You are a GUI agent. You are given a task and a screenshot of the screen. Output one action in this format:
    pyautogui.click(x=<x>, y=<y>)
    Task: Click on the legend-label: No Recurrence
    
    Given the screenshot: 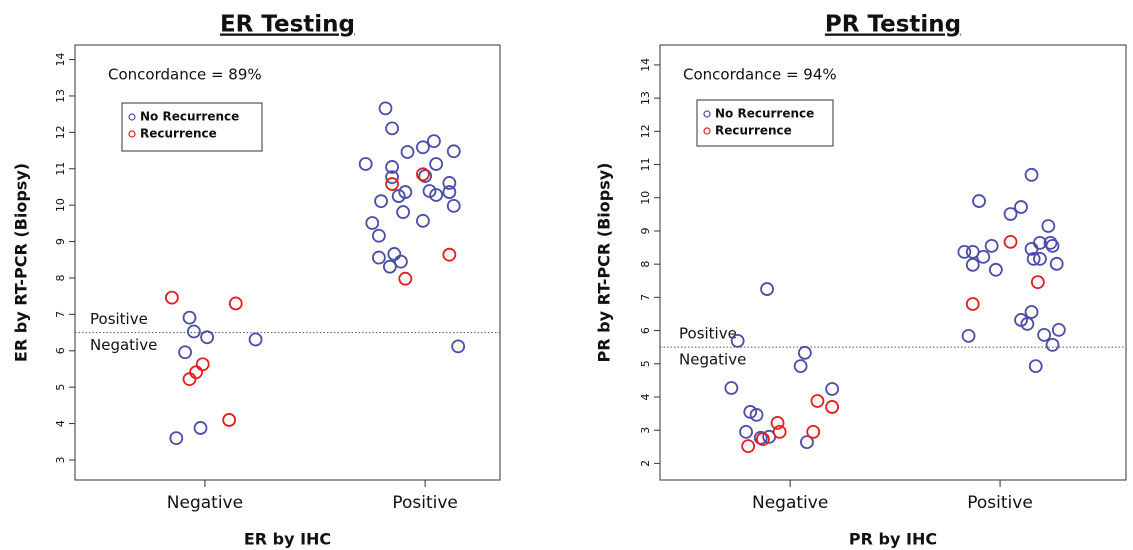 What is the action you would take?
    pyautogui.click(x=764, y=114)
    